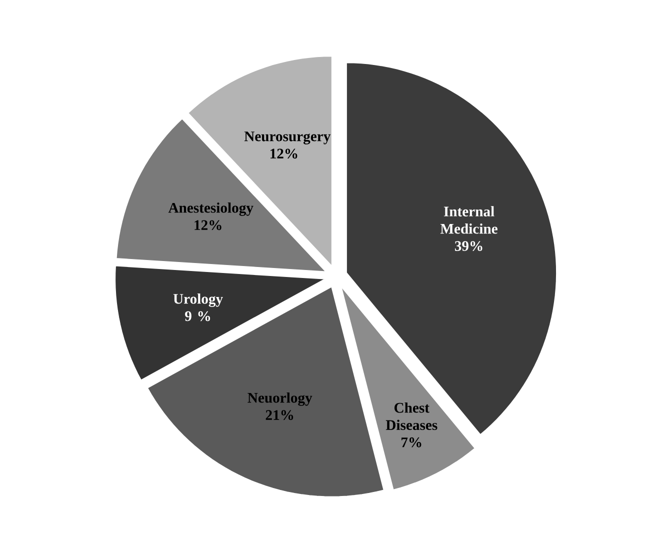 This screenshot has height=553, width=672. Describe the element at coordinates (412, 442) in the screenshot. I see `data-label: 7%` at that location.